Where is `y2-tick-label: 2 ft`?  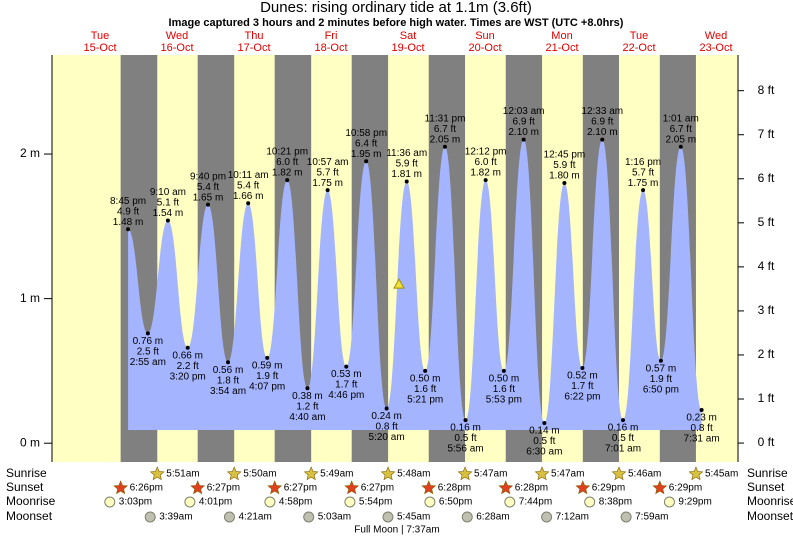 y2-tick-label: 2 ft is located at coordinates (766, 354).